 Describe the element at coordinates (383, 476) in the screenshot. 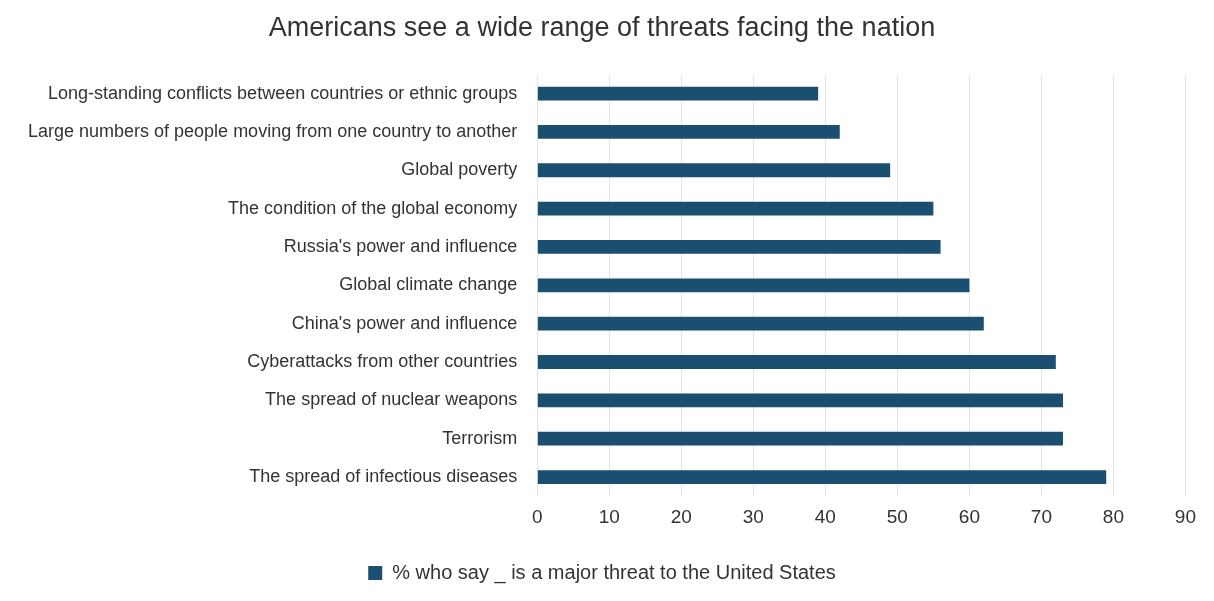

I see `y-tick-label: The spread of infectious diseases` at that location.